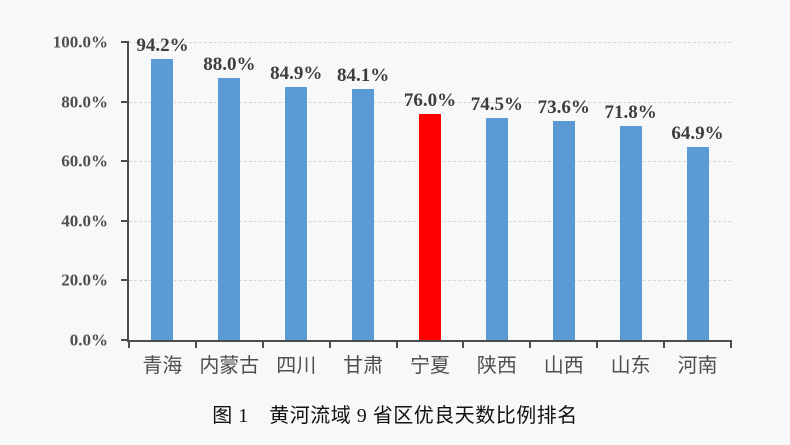 The width and height of the screenshot is (790, 445). Describe the element at coordinates (363, 366) in the screenshot. I see `x-category-label: 甘肃` at that location.